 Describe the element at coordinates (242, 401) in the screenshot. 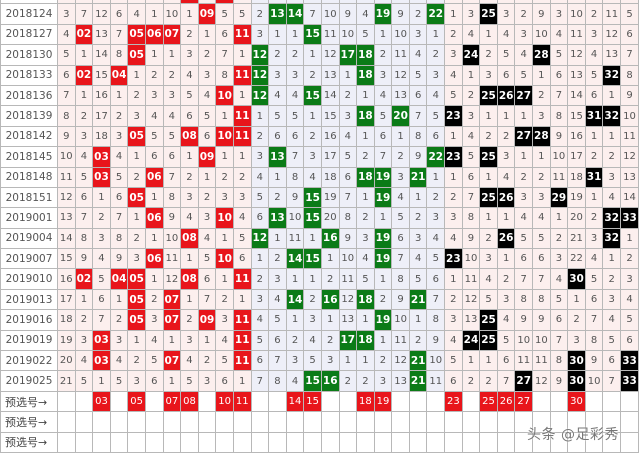

I see `prediction-pick-cell: 11` at that location.